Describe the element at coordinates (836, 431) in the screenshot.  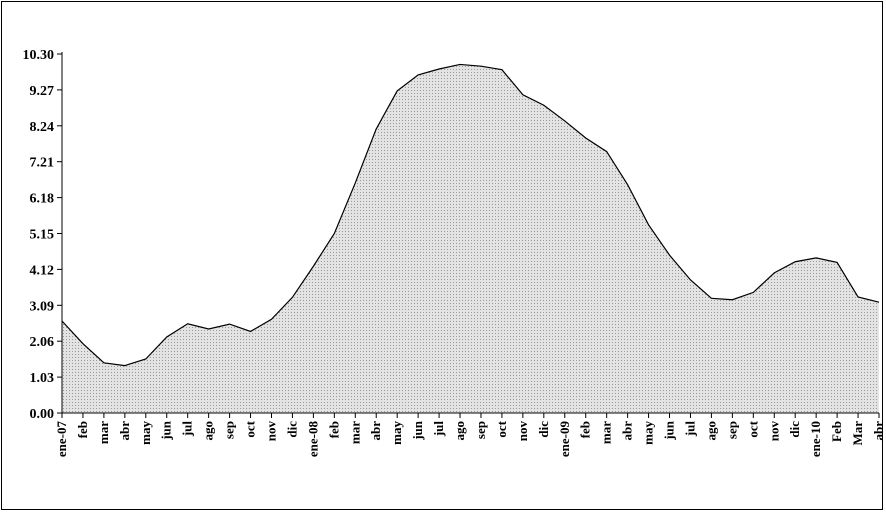
I see `x-tick-label: Feb` at that location.